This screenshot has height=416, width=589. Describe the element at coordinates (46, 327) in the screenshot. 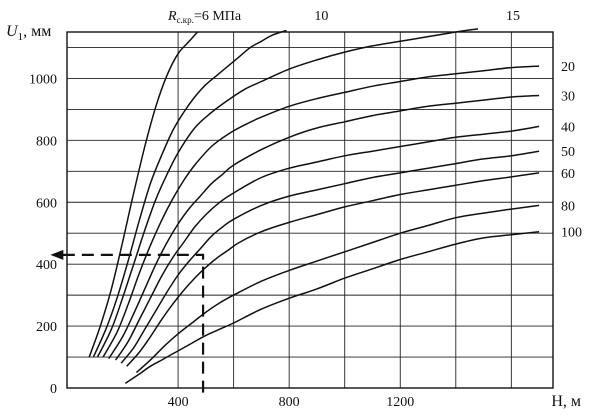

I see `y-tick-label: 200` at that location.